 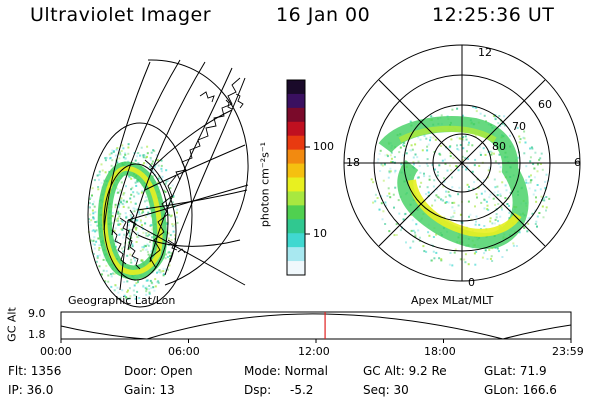 What do you see at coordinates (149, 390) in the screenshot?
I see `gain-value: Gain: 13` at bounding box center [149, 390].